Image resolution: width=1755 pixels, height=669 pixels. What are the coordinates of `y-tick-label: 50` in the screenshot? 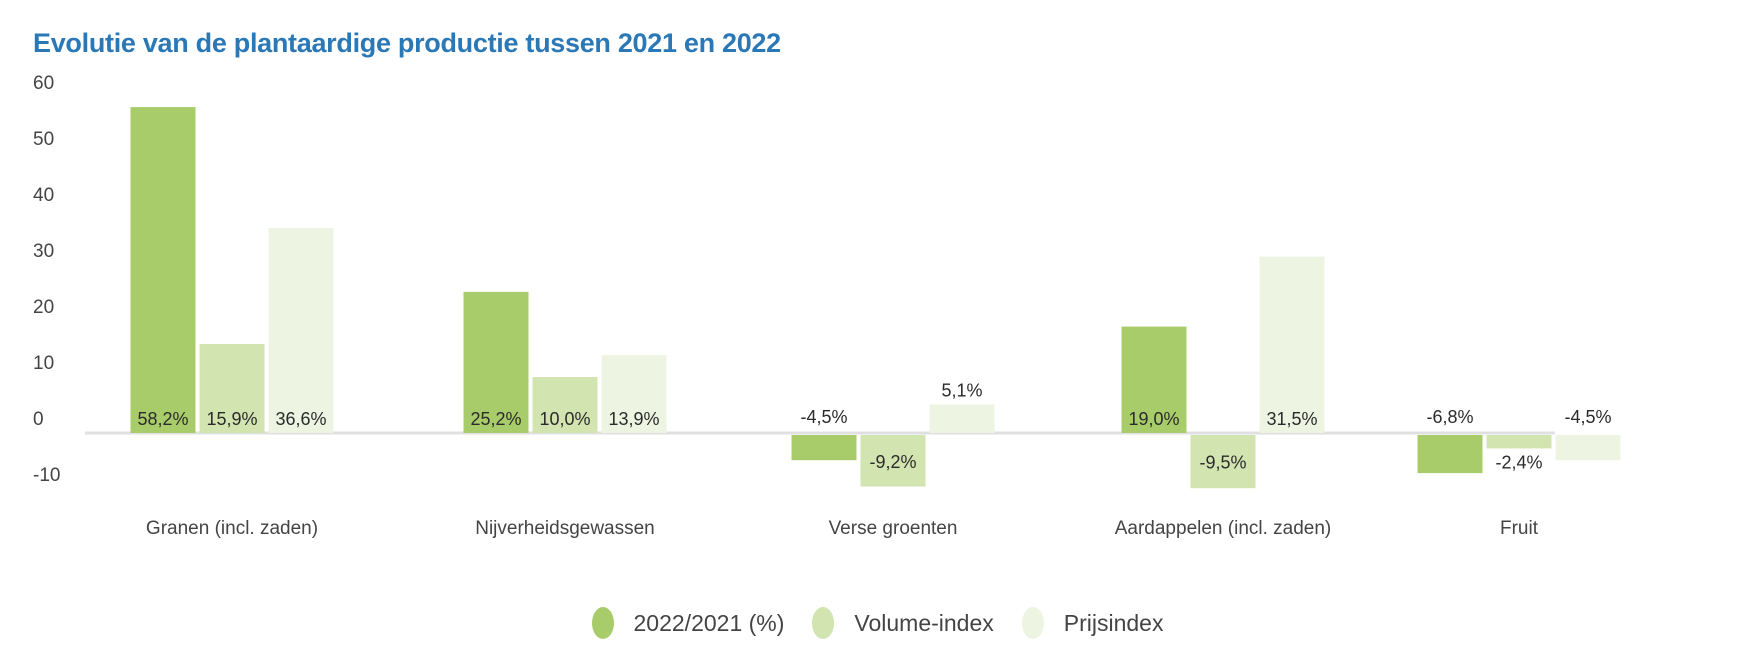 It's located at (43, 139).